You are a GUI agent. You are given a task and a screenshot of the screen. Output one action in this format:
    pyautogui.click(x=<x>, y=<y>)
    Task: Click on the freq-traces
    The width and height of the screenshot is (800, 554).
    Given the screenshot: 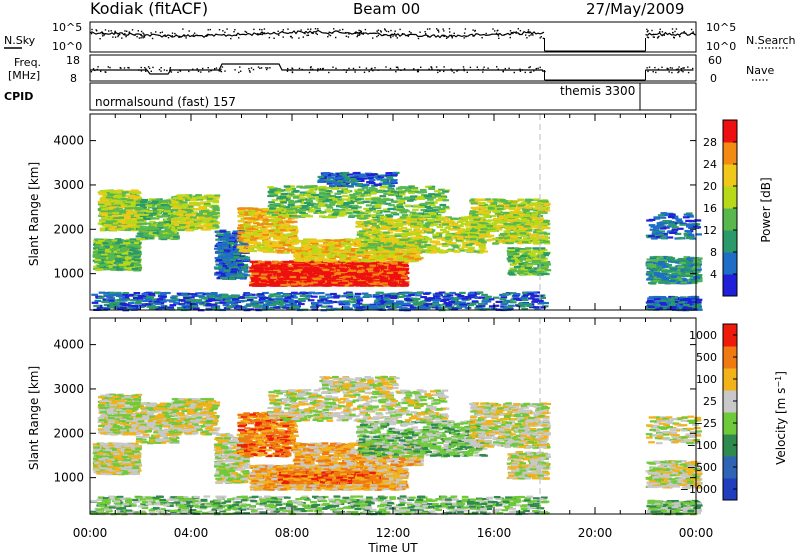 What is the action you would take?
    pyautogui.click(x=392, y=72)
    